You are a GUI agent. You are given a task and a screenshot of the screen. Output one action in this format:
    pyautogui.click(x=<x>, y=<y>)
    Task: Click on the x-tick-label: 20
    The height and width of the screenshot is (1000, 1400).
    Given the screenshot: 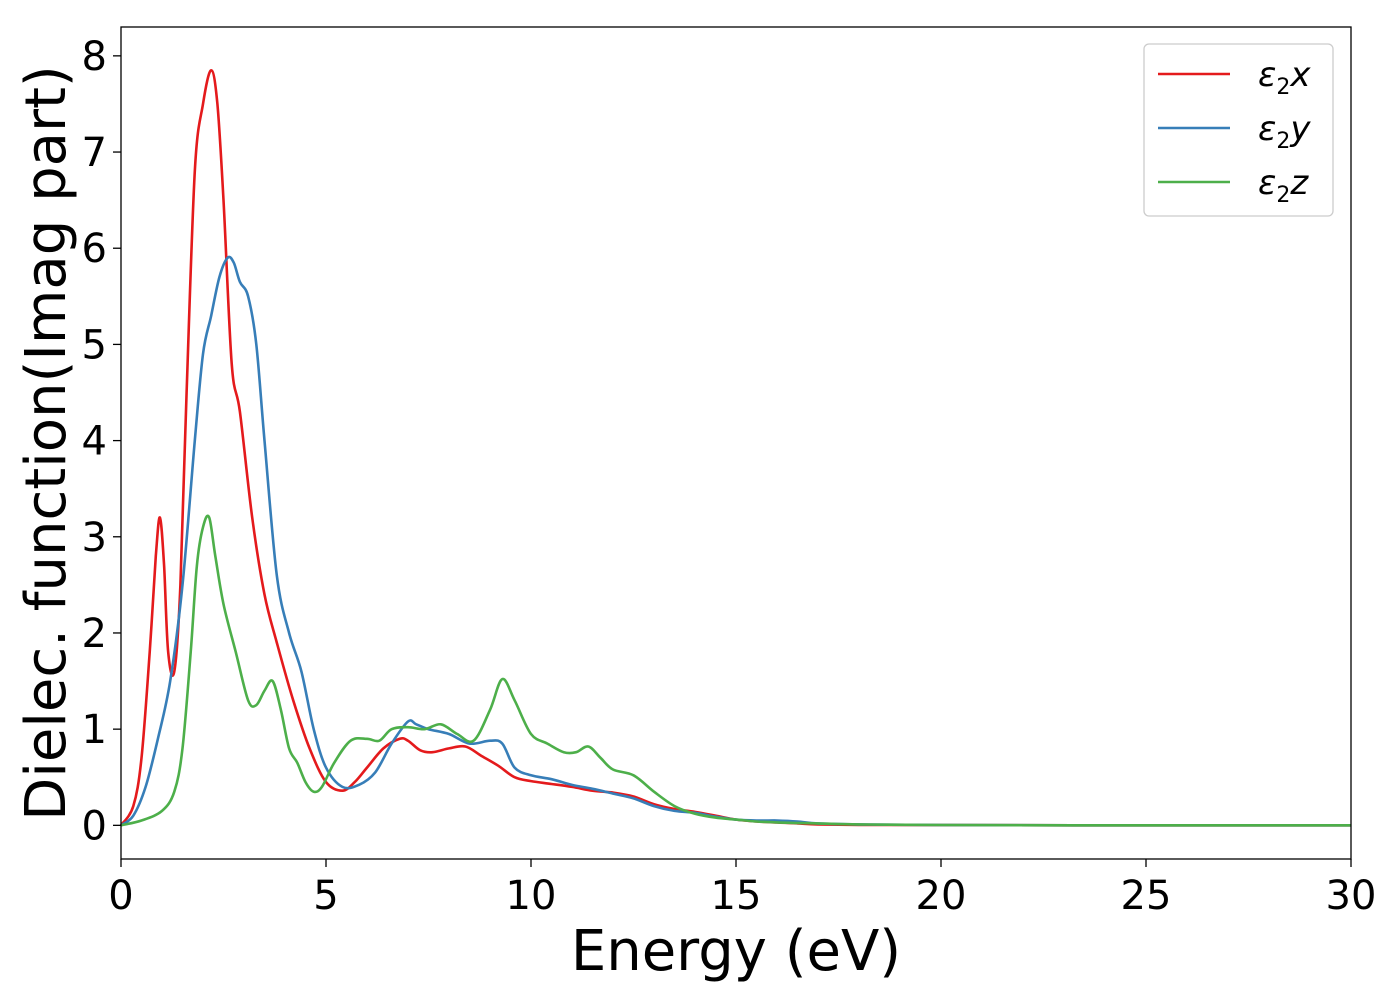 What is the action you would take?
    pyautogui.click(x=941, y=896)
    